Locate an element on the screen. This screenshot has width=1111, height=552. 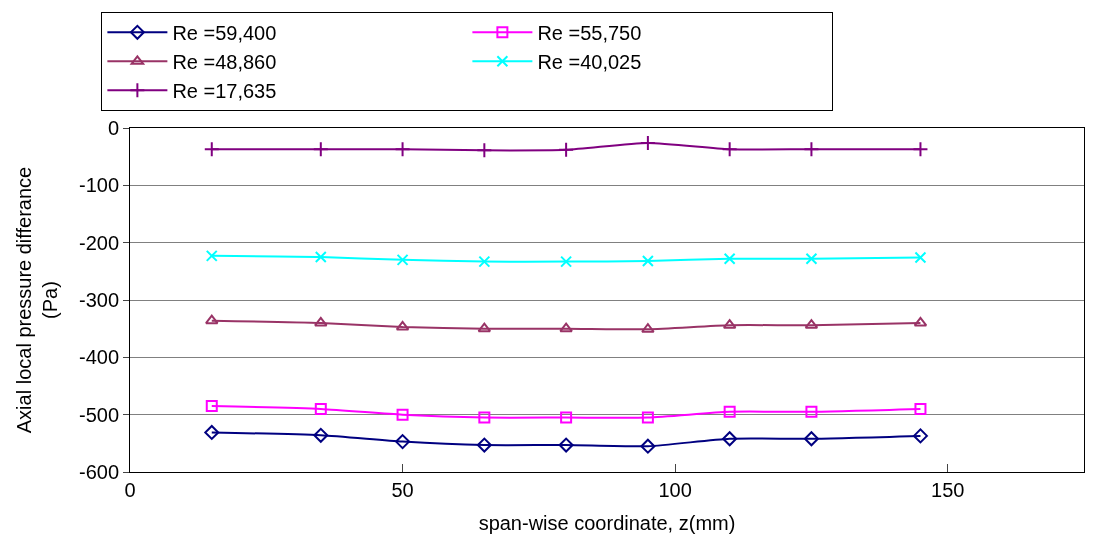
legend-label: Re =59,400 is located at coordinates (224, 33).